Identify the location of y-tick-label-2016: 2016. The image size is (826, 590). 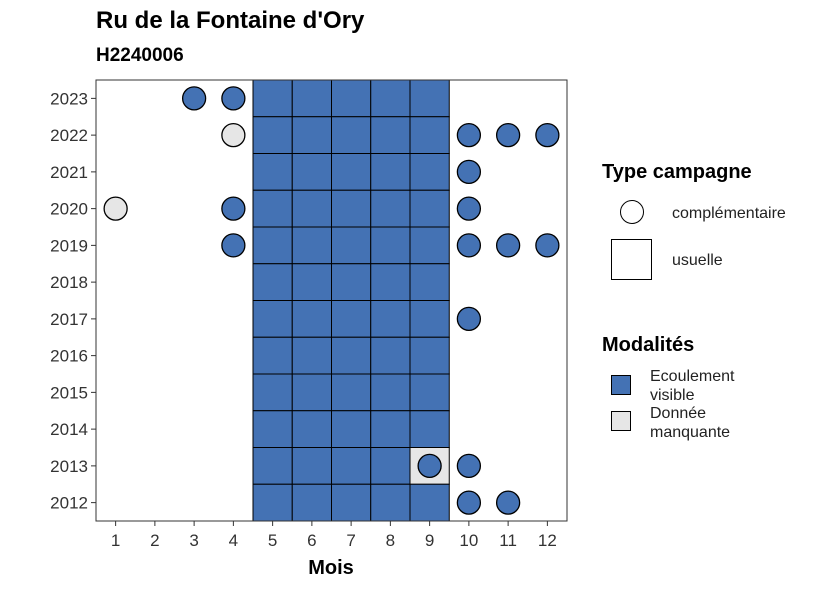
(69, 356).